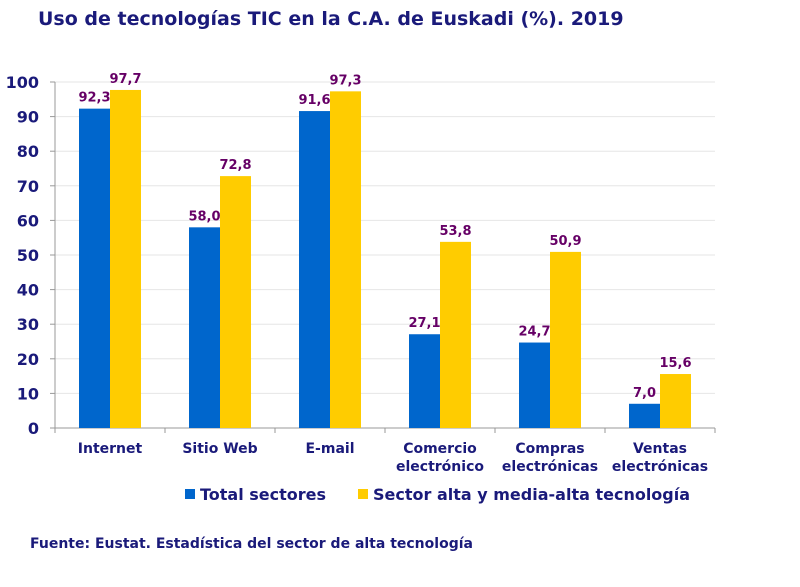  Describe the element at coordinates (675, 363) in the screenshot. I see `data-label: 15,6` at that location.